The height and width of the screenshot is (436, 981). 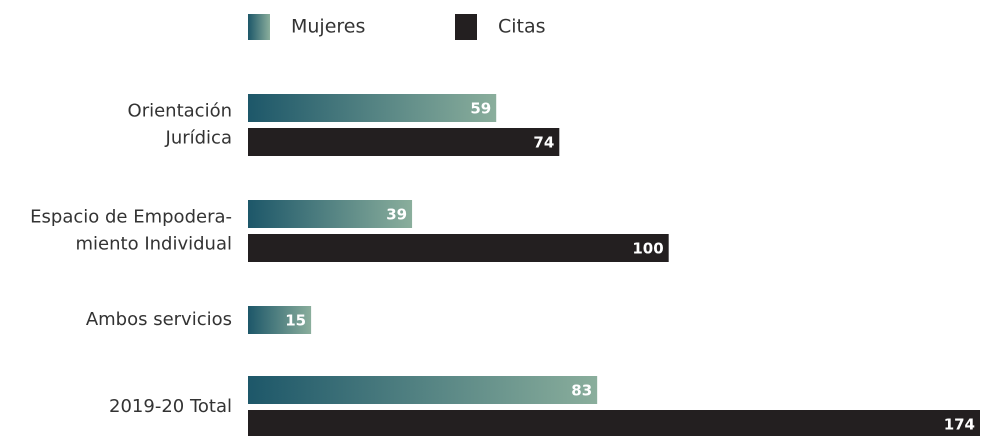 What do you see at coordinates (295, 321) in the screenshot?
I see `value-label: 15` at bounding box center [295, 321].